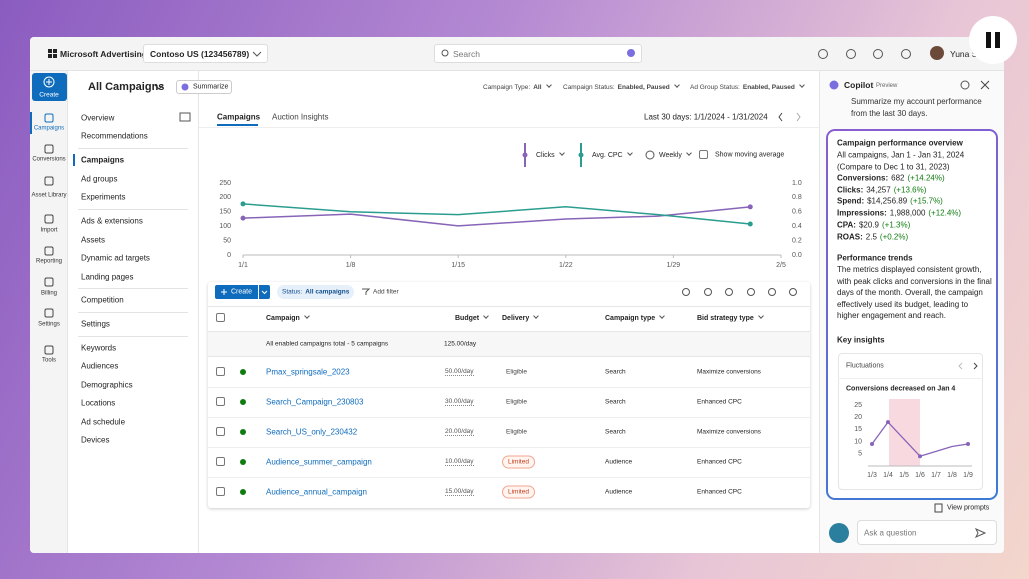 The image size is (1029, 579). What do you see at coordinates (100, 366) in the screenshot?
I see `nav-item: Audiences` at bounding box center [100, 366].